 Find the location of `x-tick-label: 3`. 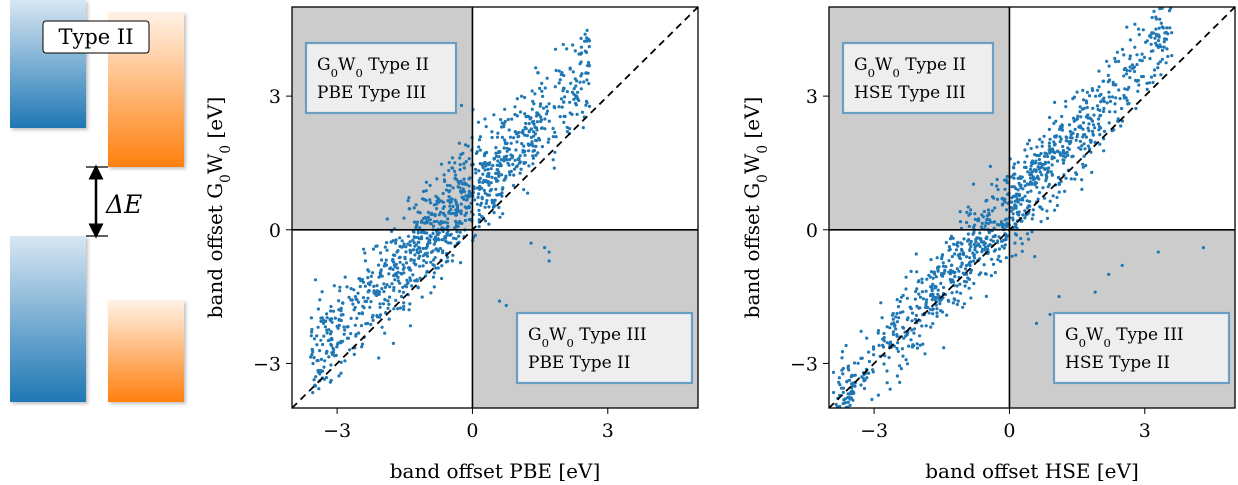

x-tick-label: 3 is located at coordinates (608, 431).